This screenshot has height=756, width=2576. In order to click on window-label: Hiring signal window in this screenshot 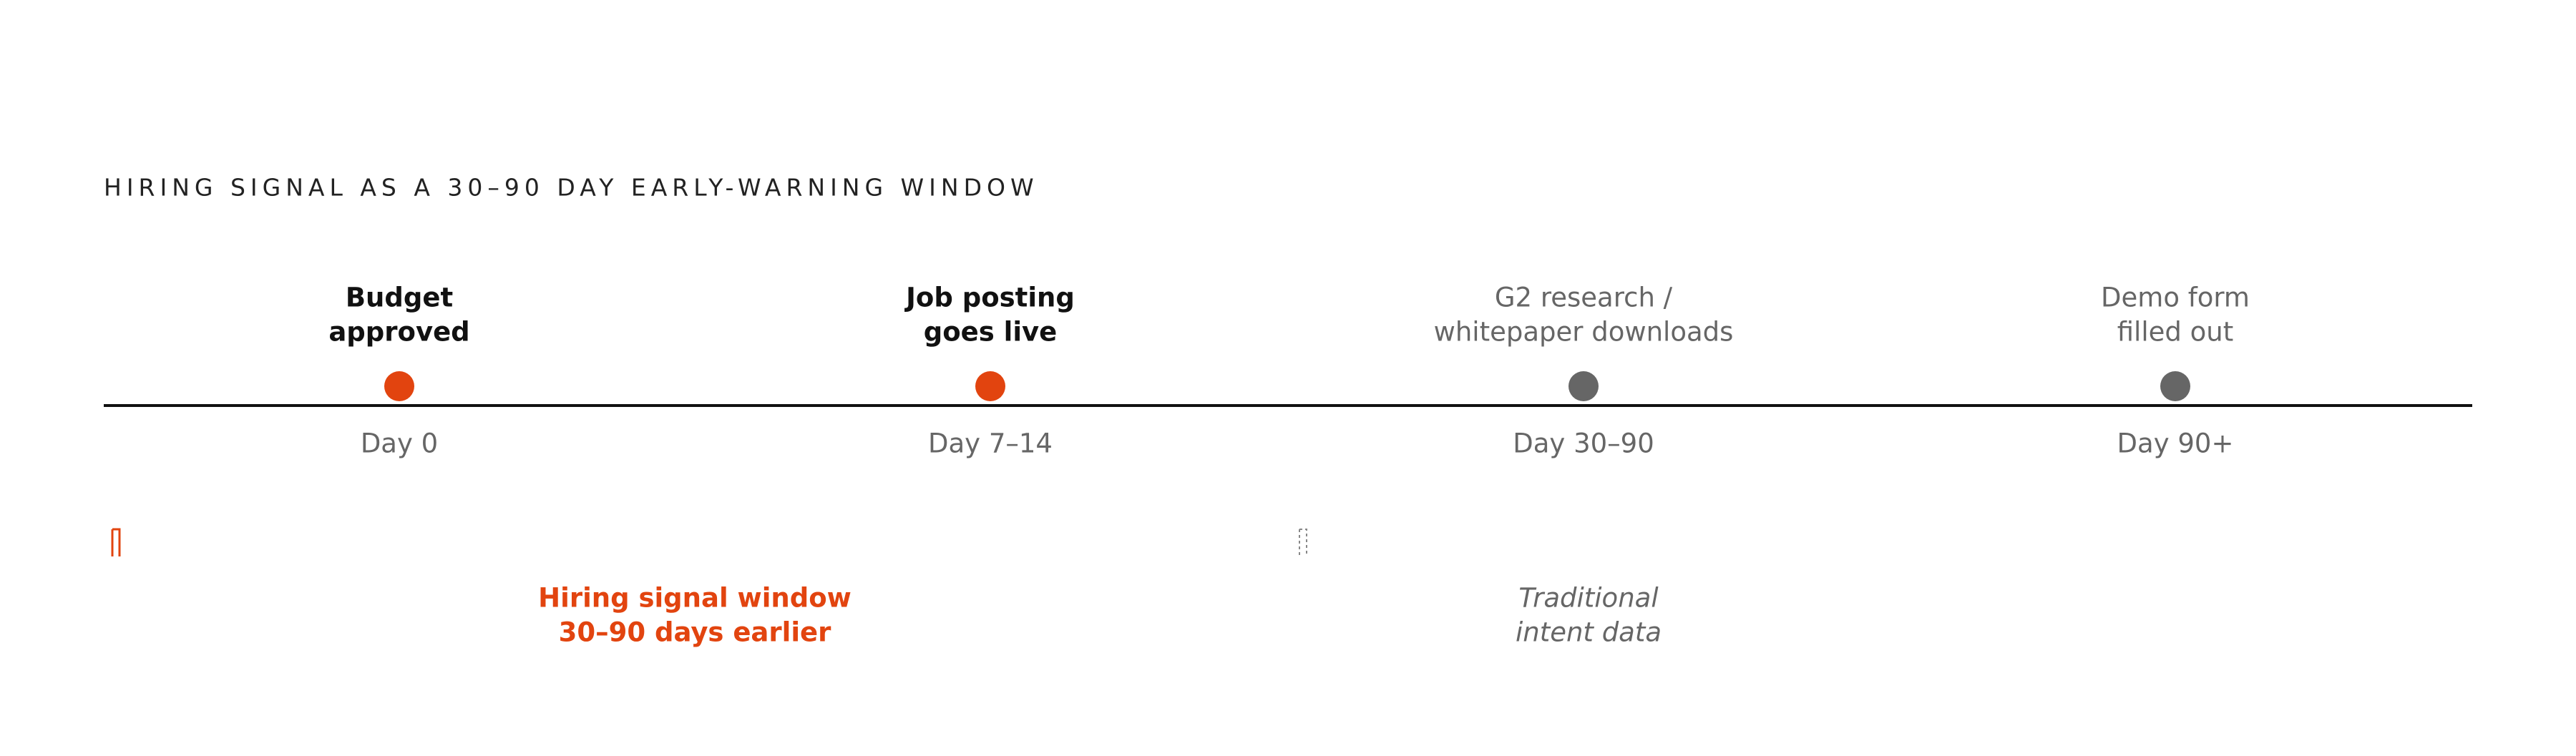, I will do `click(695, 598)`.